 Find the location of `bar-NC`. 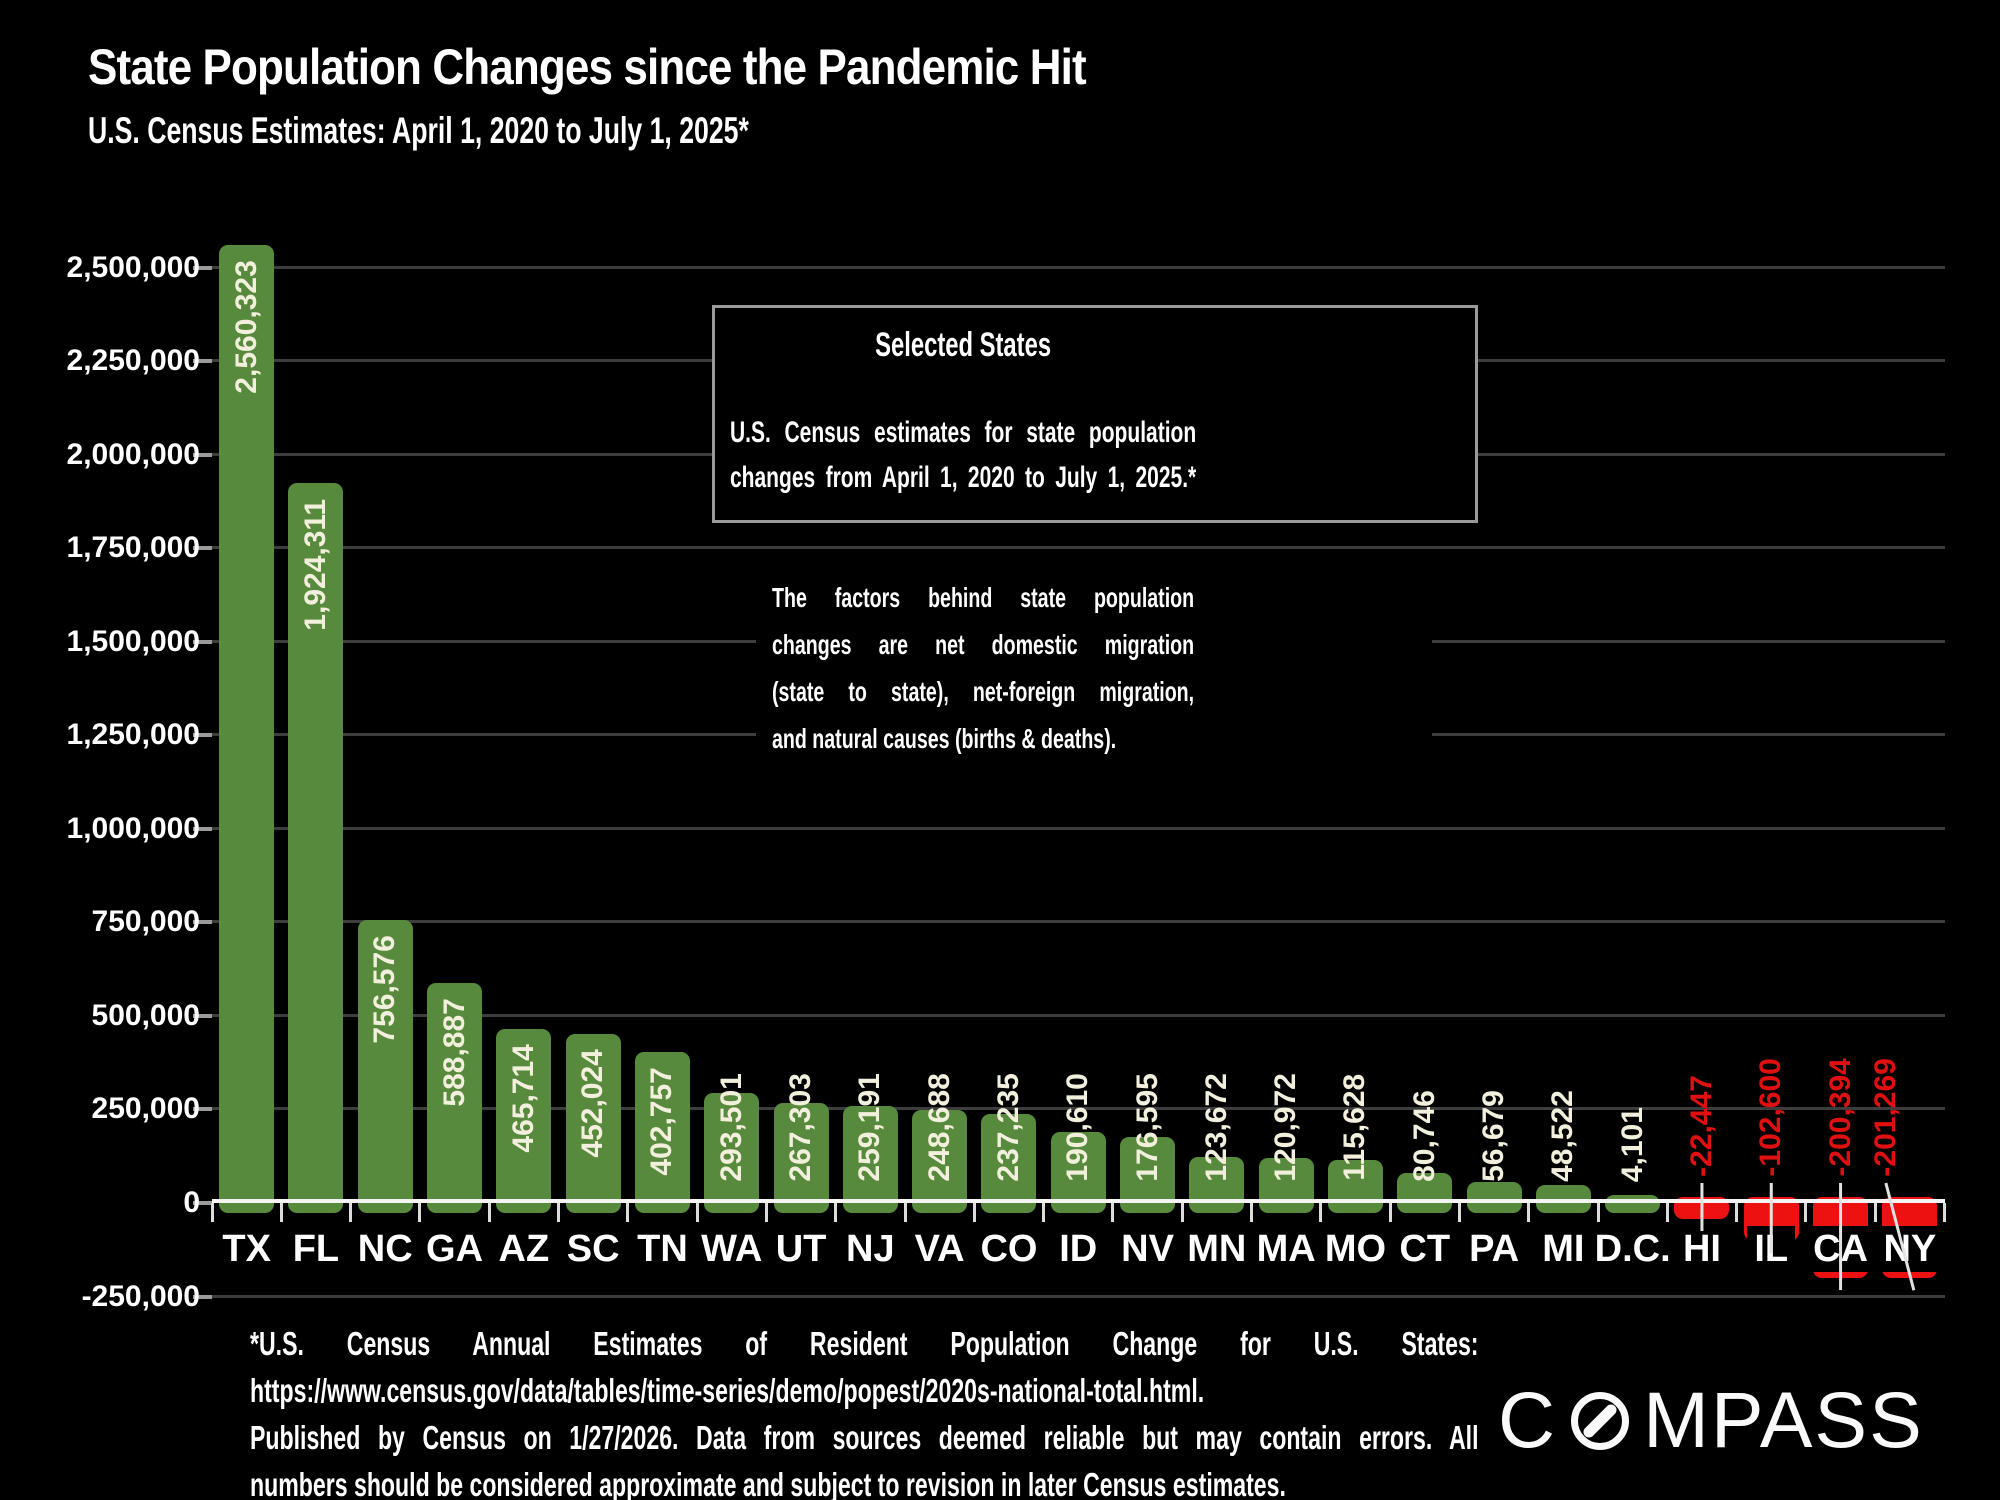

bar-NC is located at coordinates (385, 1066).